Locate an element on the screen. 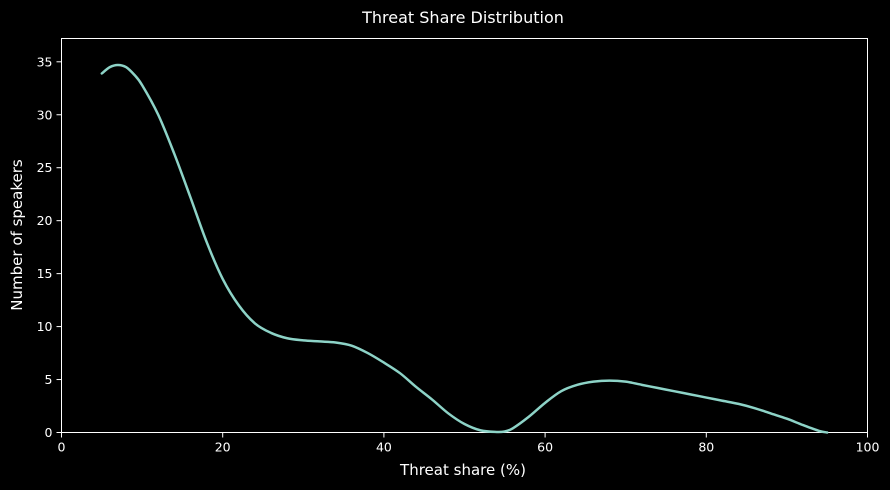 The width and height of the screenshot is (890, 490). x-axis-label: Threat share (%) is located at coordinates (462, 470).